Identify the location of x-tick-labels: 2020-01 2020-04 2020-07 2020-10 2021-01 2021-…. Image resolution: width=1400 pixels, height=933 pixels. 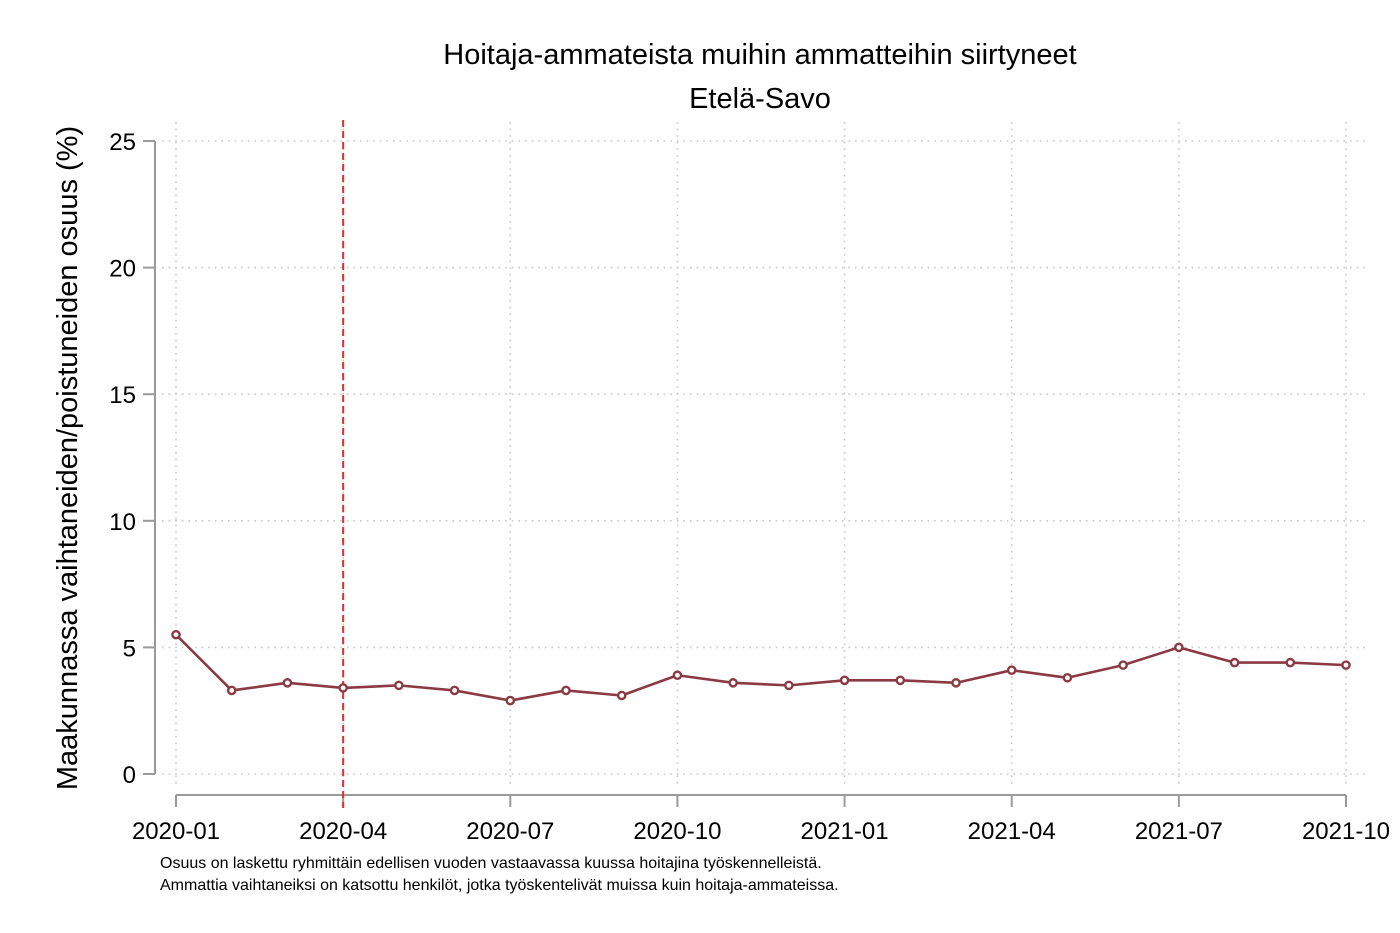
(761, 831).